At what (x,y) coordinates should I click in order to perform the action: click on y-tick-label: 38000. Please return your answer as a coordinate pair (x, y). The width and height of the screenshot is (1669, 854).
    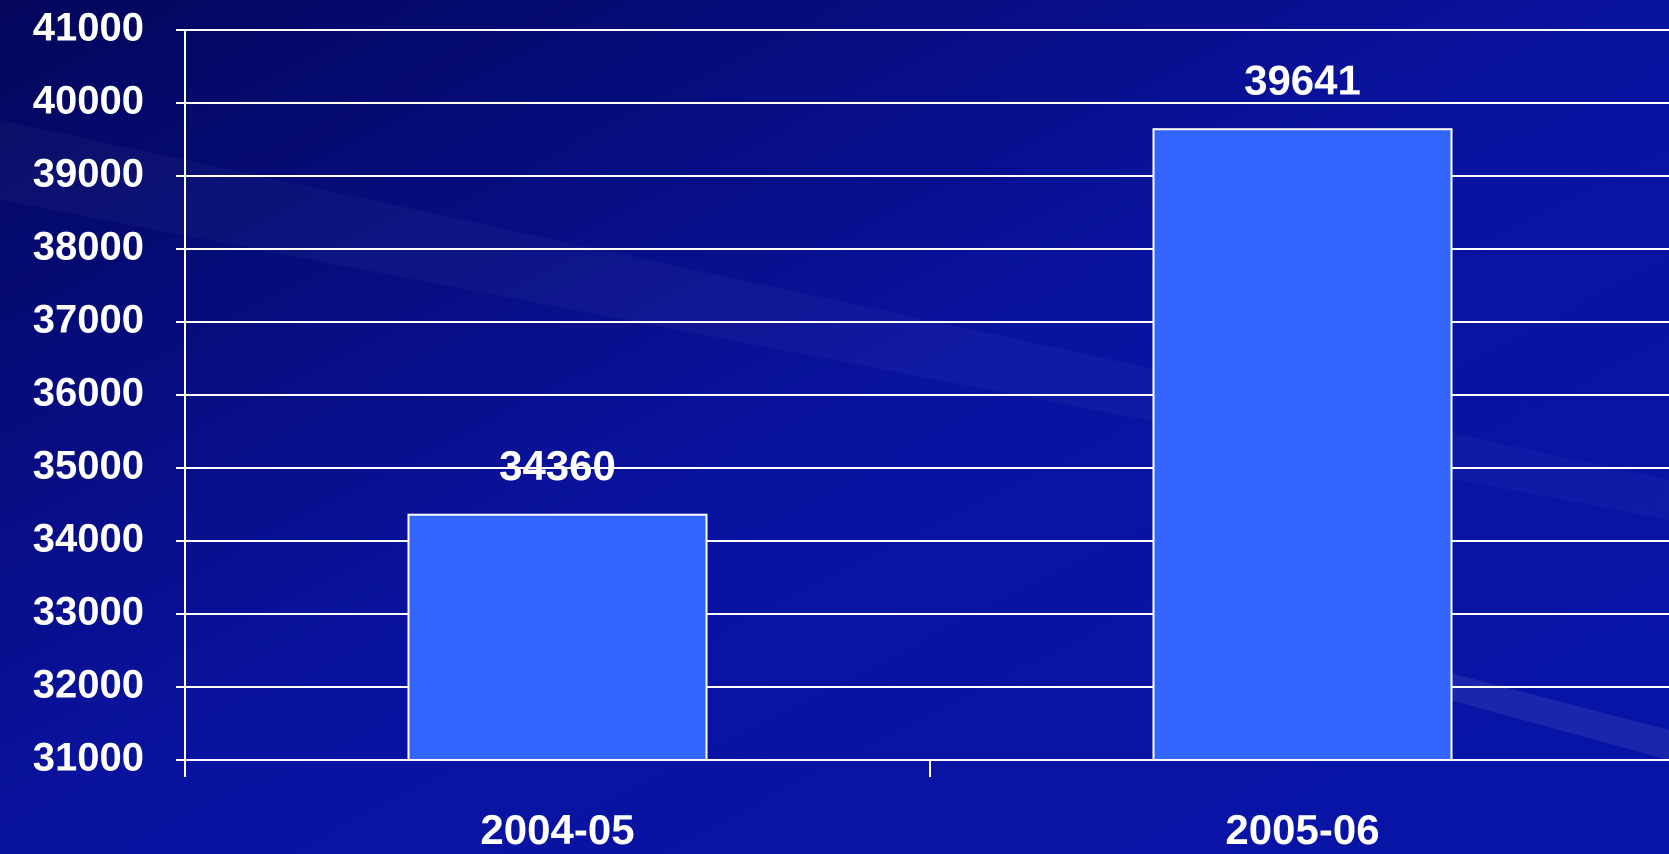
    Looking at the image, I should click on (88, 247).